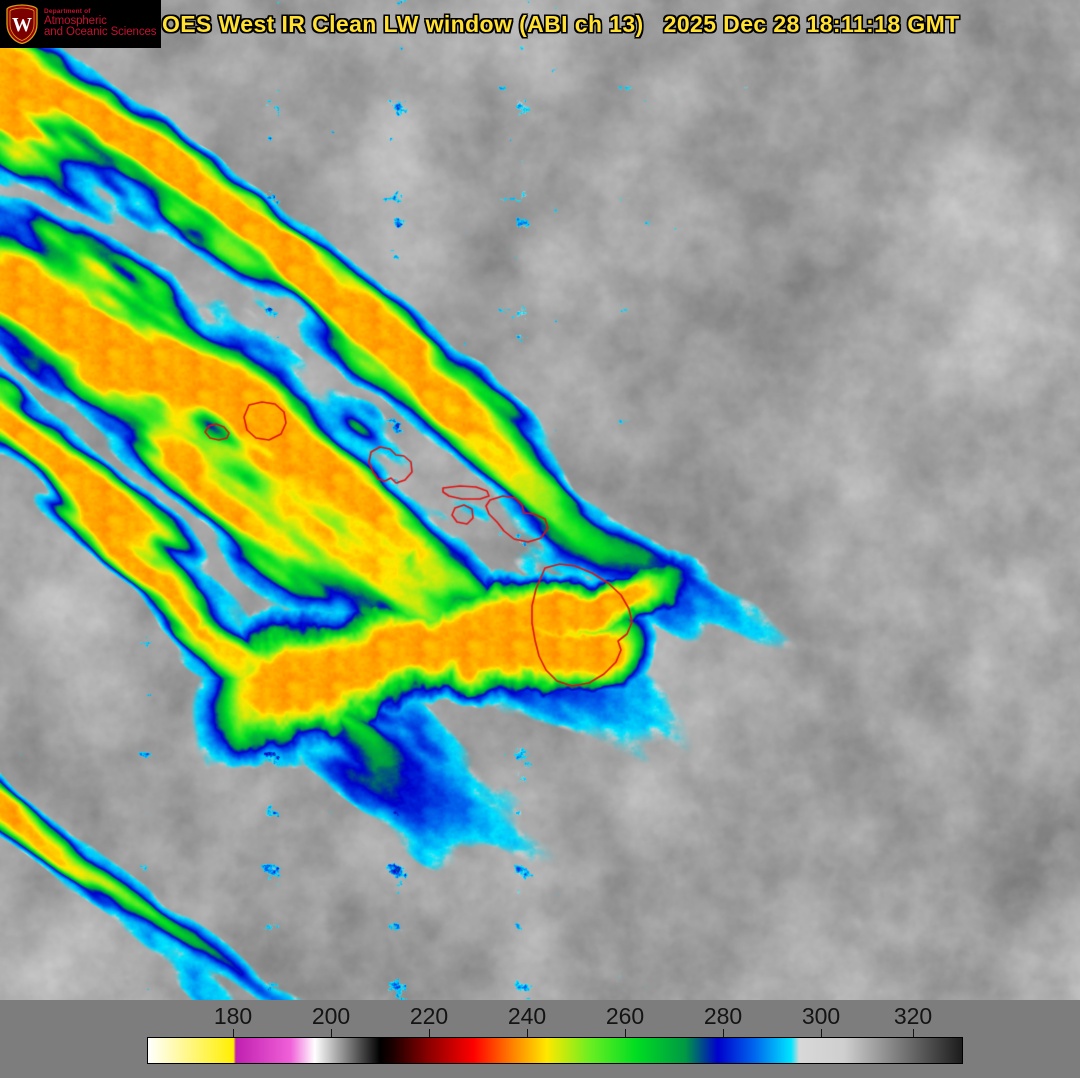 The width and height of the screenshot is (1080, 1078). I want to click on colorbar-tick-labels: 180 200 220 240 260 280 300 320, so click(540, 1017).